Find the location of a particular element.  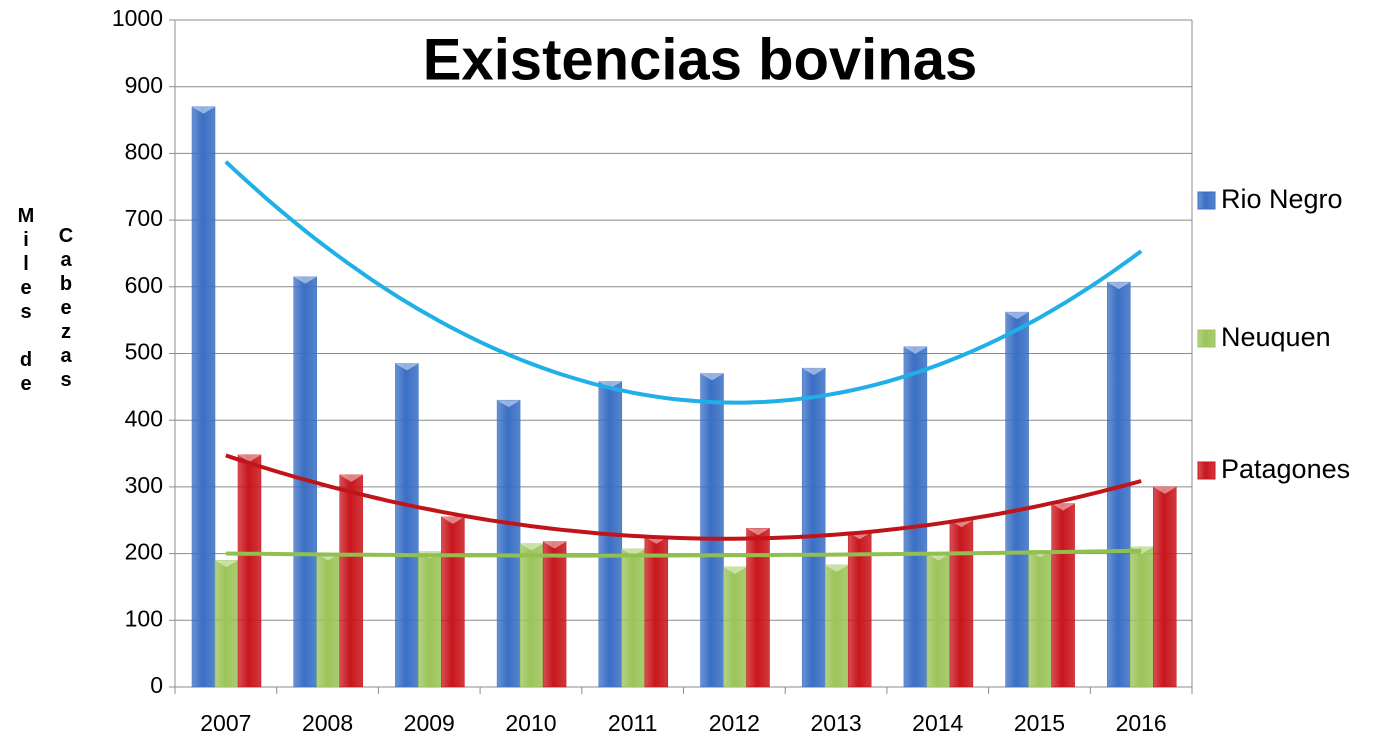

x-tick-label: 2014 is located at coordinates (937, 723).